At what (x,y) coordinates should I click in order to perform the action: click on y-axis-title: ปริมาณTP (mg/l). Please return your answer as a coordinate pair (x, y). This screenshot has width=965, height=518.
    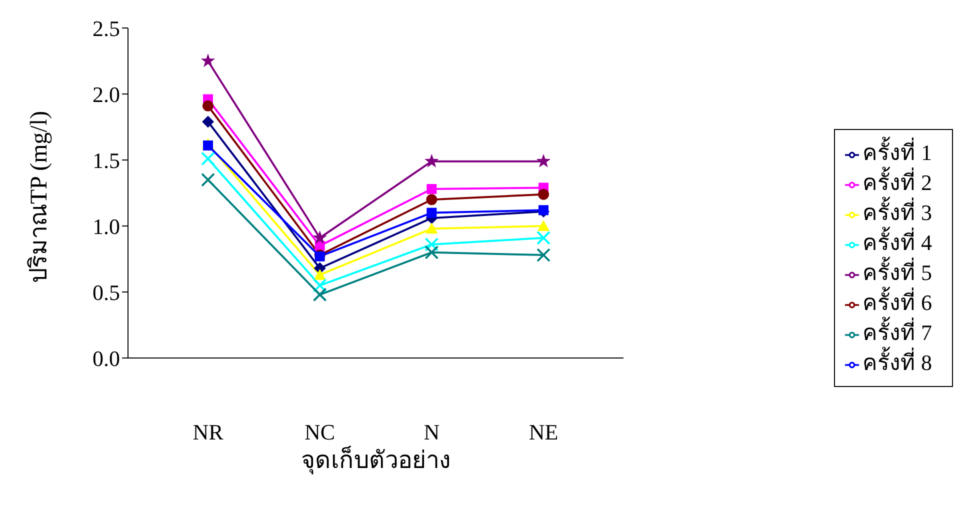
    Looking at the image, I should click on (39, 196).